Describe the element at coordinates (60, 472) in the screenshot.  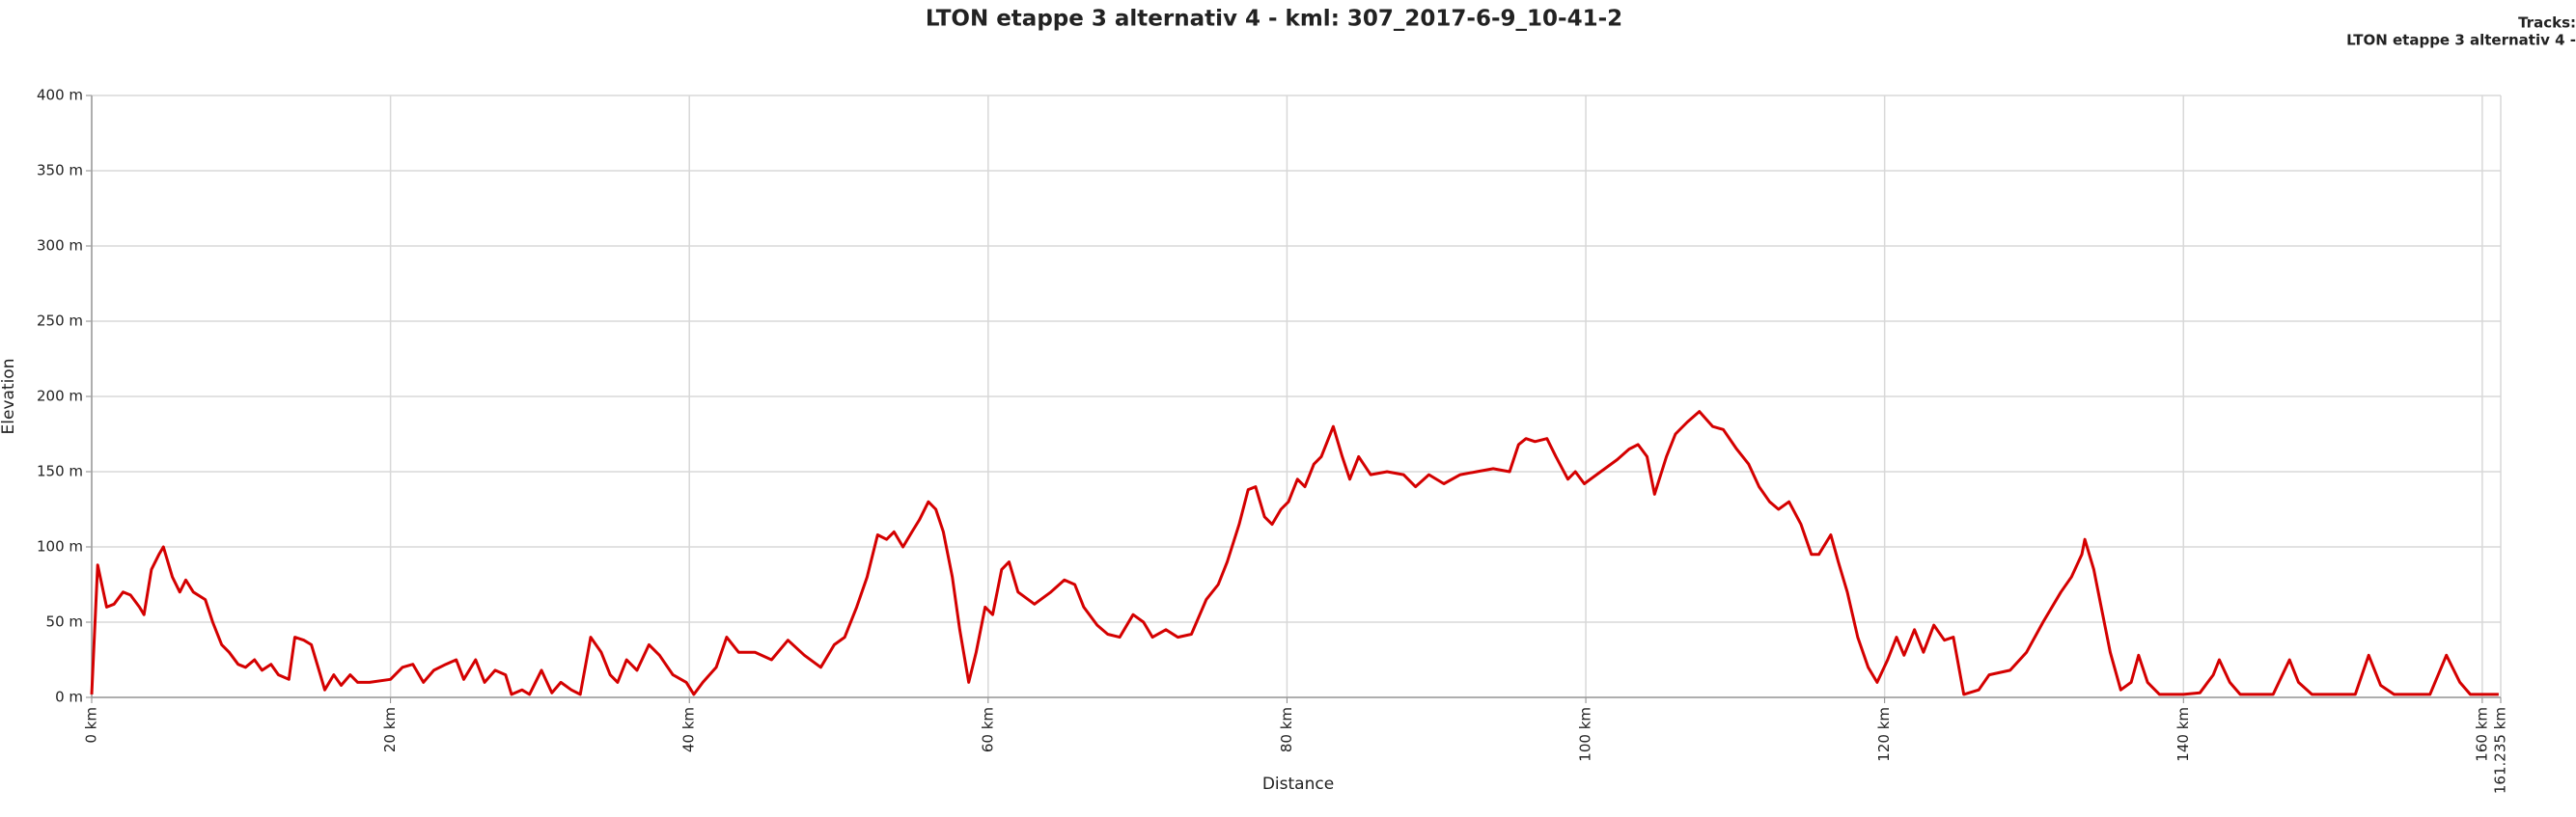
I see `y-tick-label: 150 m` at that location.